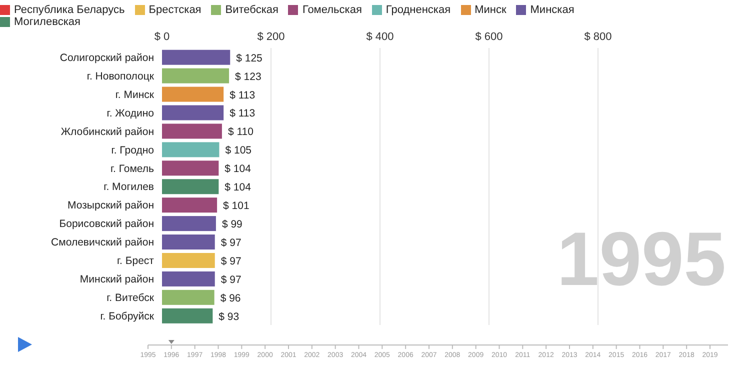 This screenshot has height=369, width=732. What do you see at coordinates (380, 37) in the screenshot?
I see `x-tick-label: $ 400` at bounding box center [380, 37].